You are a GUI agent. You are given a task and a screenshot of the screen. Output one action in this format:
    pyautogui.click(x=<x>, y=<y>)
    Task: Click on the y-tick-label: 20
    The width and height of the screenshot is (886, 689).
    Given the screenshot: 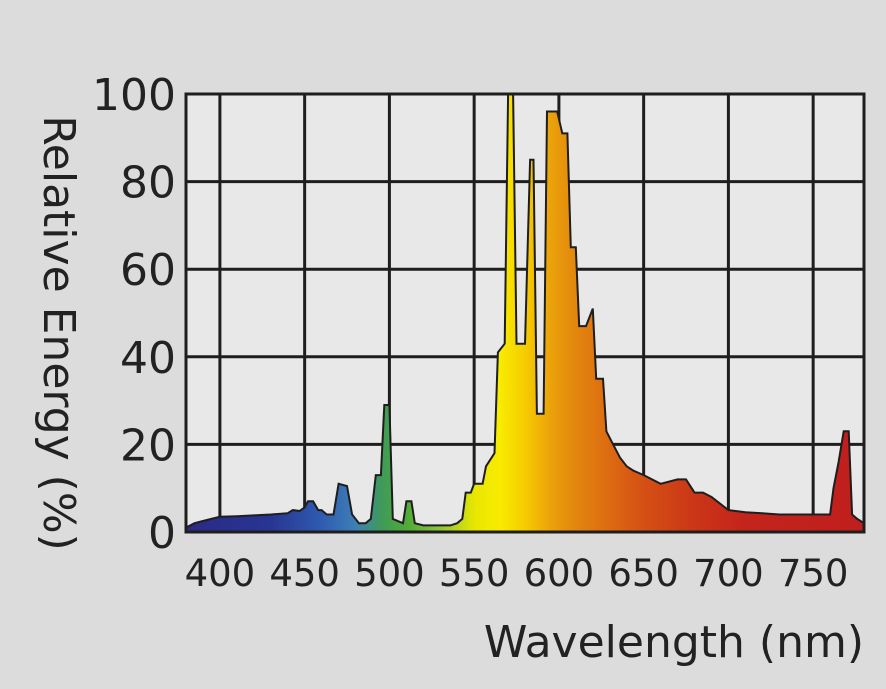 What is the action you would take?
    pyautogui.click(x=148, y=445)
    